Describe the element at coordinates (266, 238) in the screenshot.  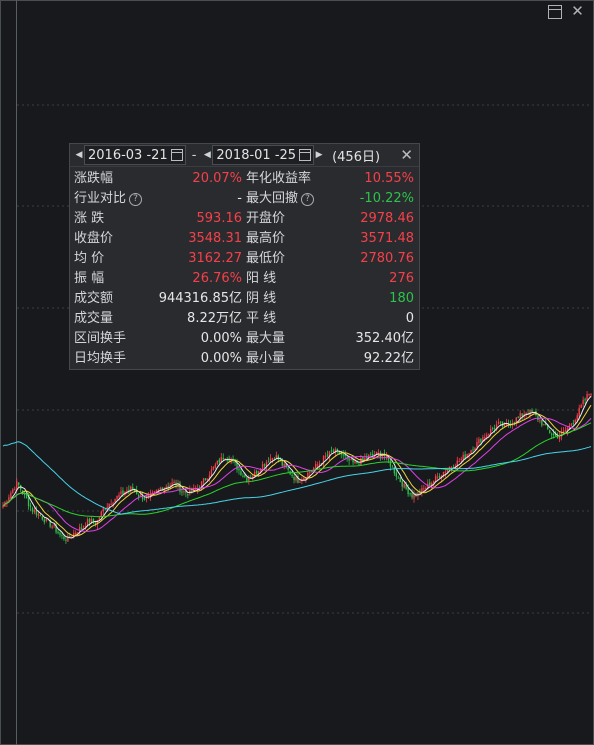
I see `stat-label: 最高价` at that location.